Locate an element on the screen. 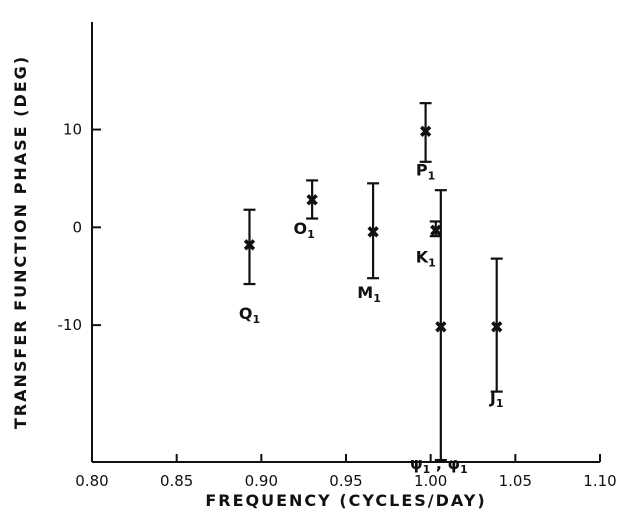 The image size is (624, 517). x-tick-label: 0.90 is located at coordinates (261, 481).